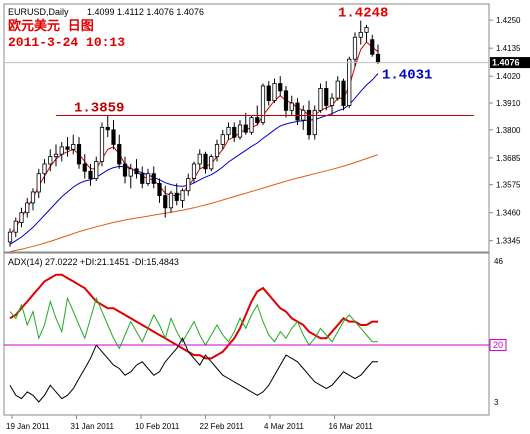  Describe the element at coordinates (498, 261) in the screenshot. I see `adx-tick-label: 46` at that location.